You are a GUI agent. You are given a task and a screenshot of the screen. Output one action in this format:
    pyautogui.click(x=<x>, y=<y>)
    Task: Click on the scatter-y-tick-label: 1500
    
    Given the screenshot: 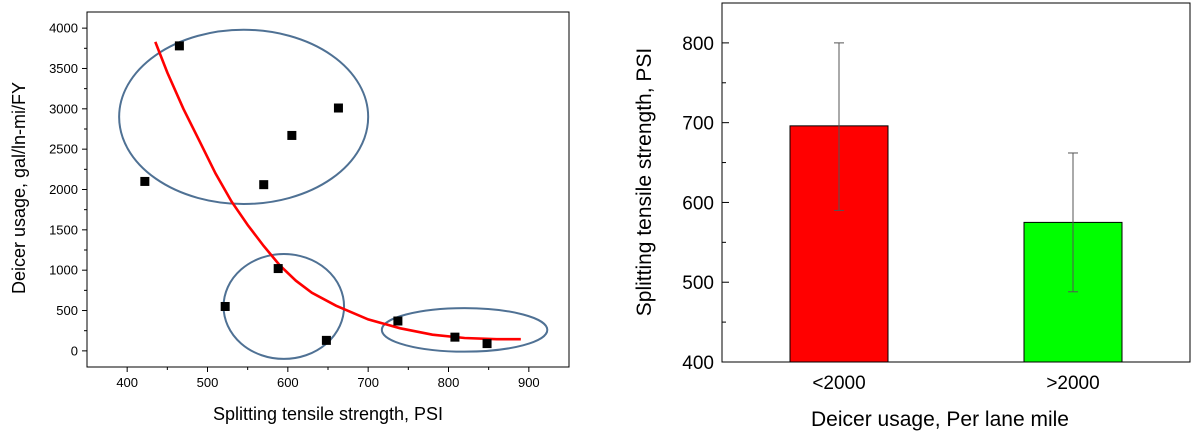 What is the action you would take?
    pyautogui.click(x=63, y=229)
    